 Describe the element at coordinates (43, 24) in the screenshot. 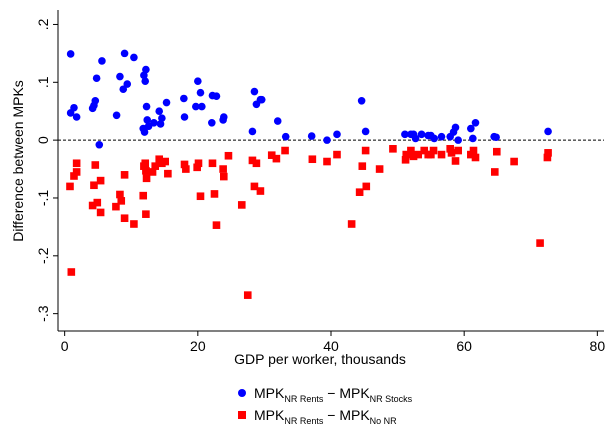

I see `y-tick-label: .2` at that location.